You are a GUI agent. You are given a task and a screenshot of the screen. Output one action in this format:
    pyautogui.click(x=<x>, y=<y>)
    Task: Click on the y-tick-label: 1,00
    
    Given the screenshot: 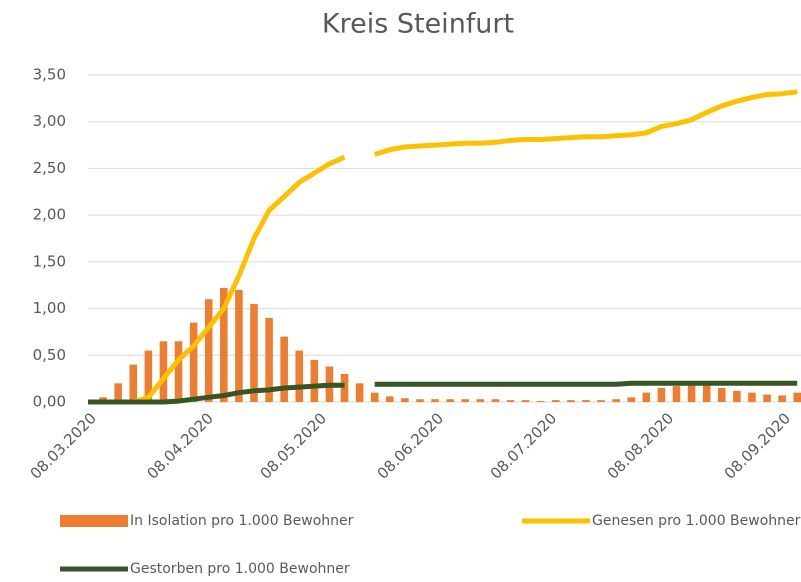 What is the action you would take?
    pyautogui.click(x=49, y=308)
    